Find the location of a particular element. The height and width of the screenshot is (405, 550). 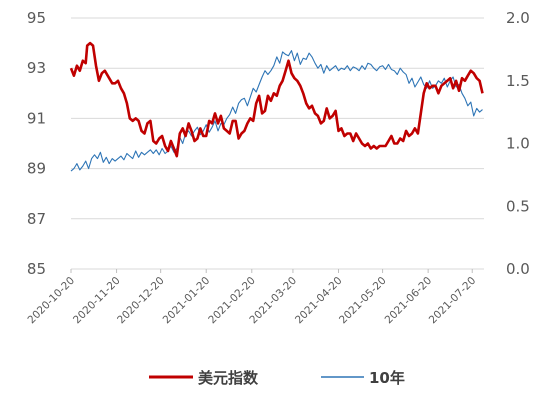

right-y-axis: 0.0 0.5 1.0 1.5 2.0 is located at coordinates (518, 143).